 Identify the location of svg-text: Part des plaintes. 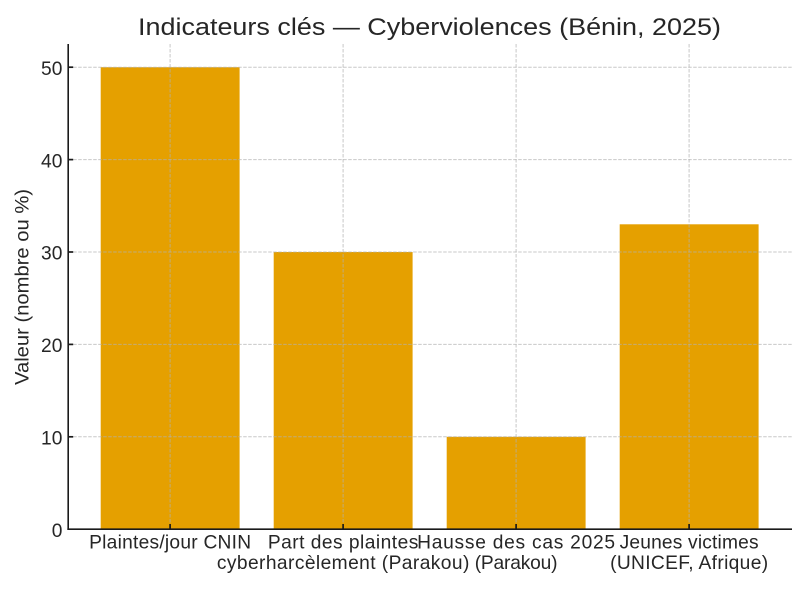
(343, 542).